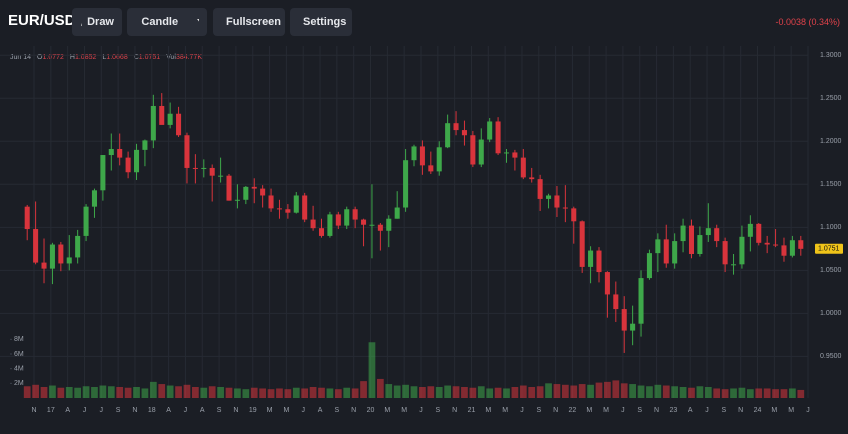 The height and width of the screenshot is (434, 848). I want to click on draw-button: Draw, so click(97, 22).